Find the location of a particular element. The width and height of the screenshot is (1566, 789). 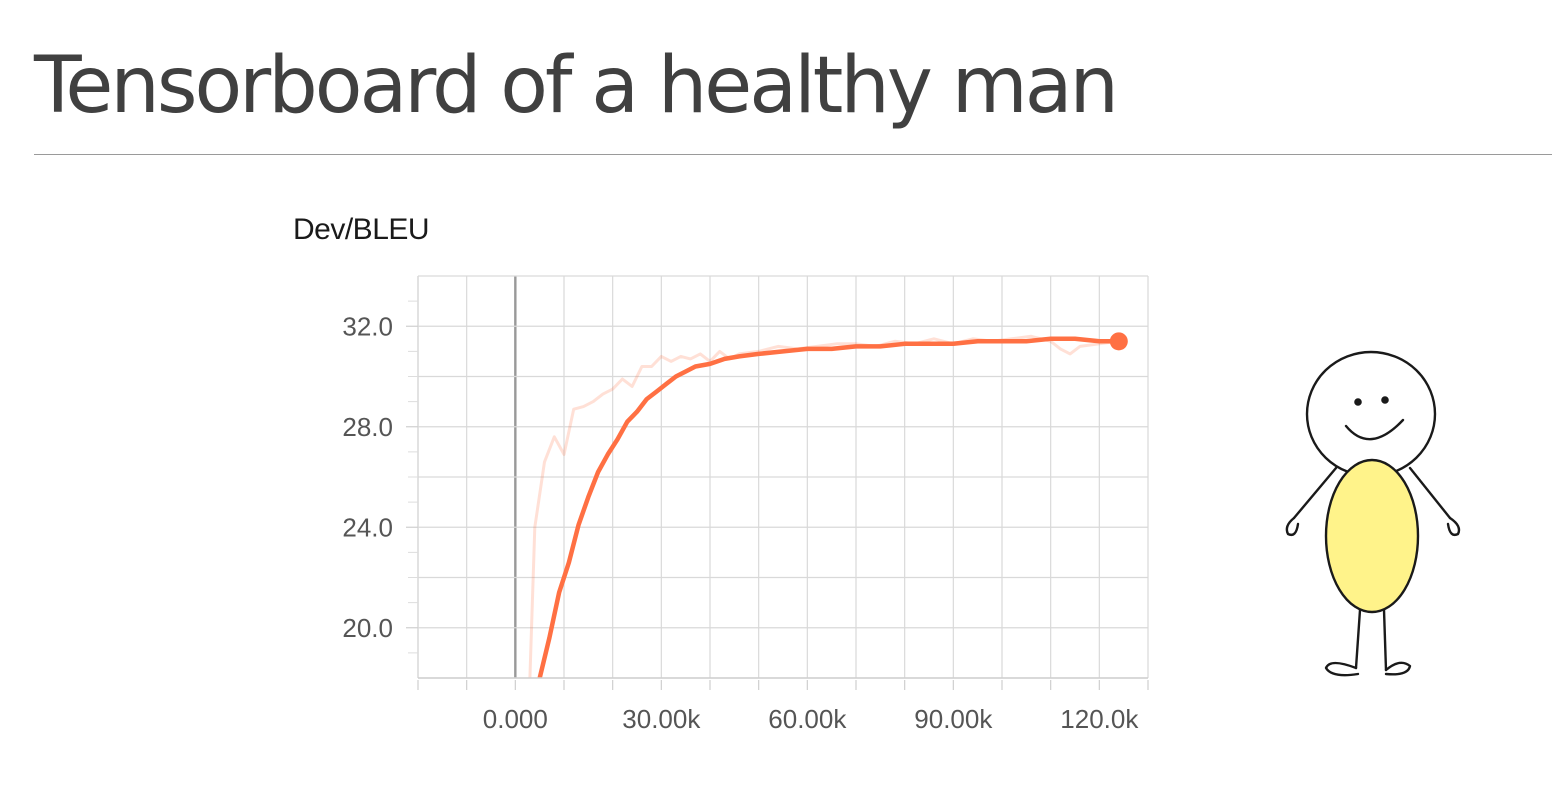

stick-figure-icon is located at coordinates (1373, 513).